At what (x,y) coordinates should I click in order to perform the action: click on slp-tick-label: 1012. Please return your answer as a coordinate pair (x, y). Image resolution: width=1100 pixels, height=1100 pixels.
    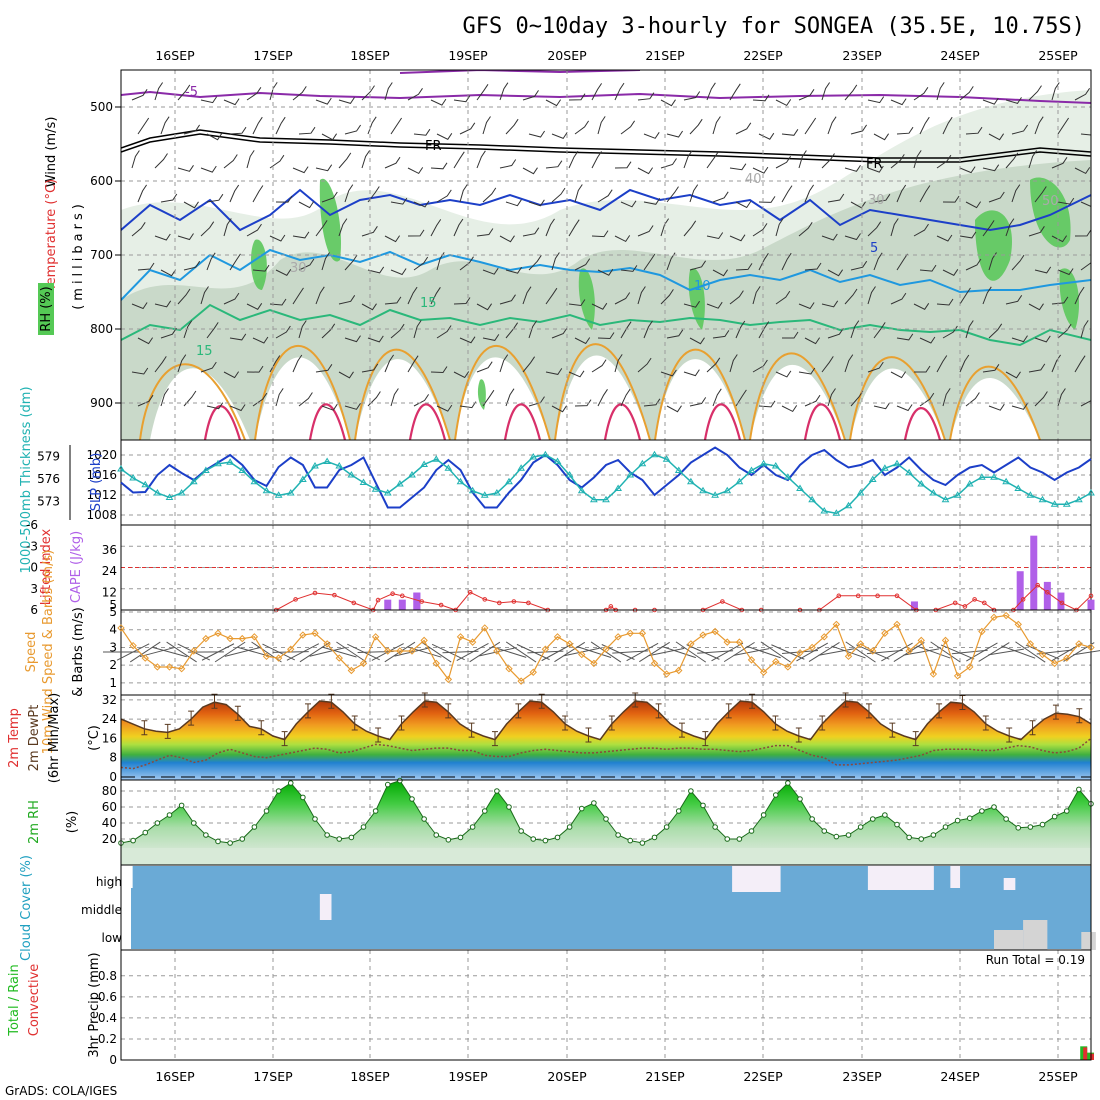
    Looking at the image, I should click on (101, 495).